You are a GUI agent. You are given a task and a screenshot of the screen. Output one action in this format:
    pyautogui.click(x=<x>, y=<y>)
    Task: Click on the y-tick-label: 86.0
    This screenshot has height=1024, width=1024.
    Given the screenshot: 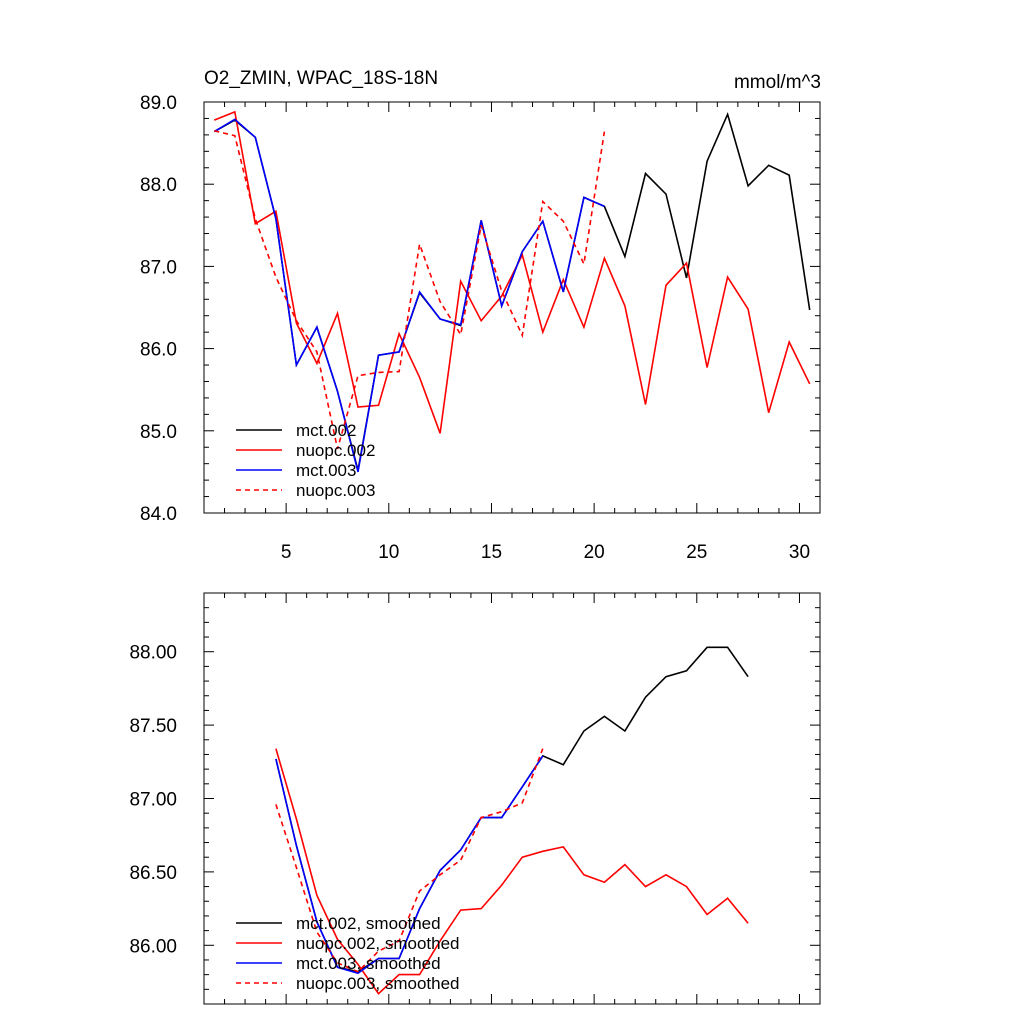 What is the action you would take?
    pyautogui.click(x=158, y=350)
    